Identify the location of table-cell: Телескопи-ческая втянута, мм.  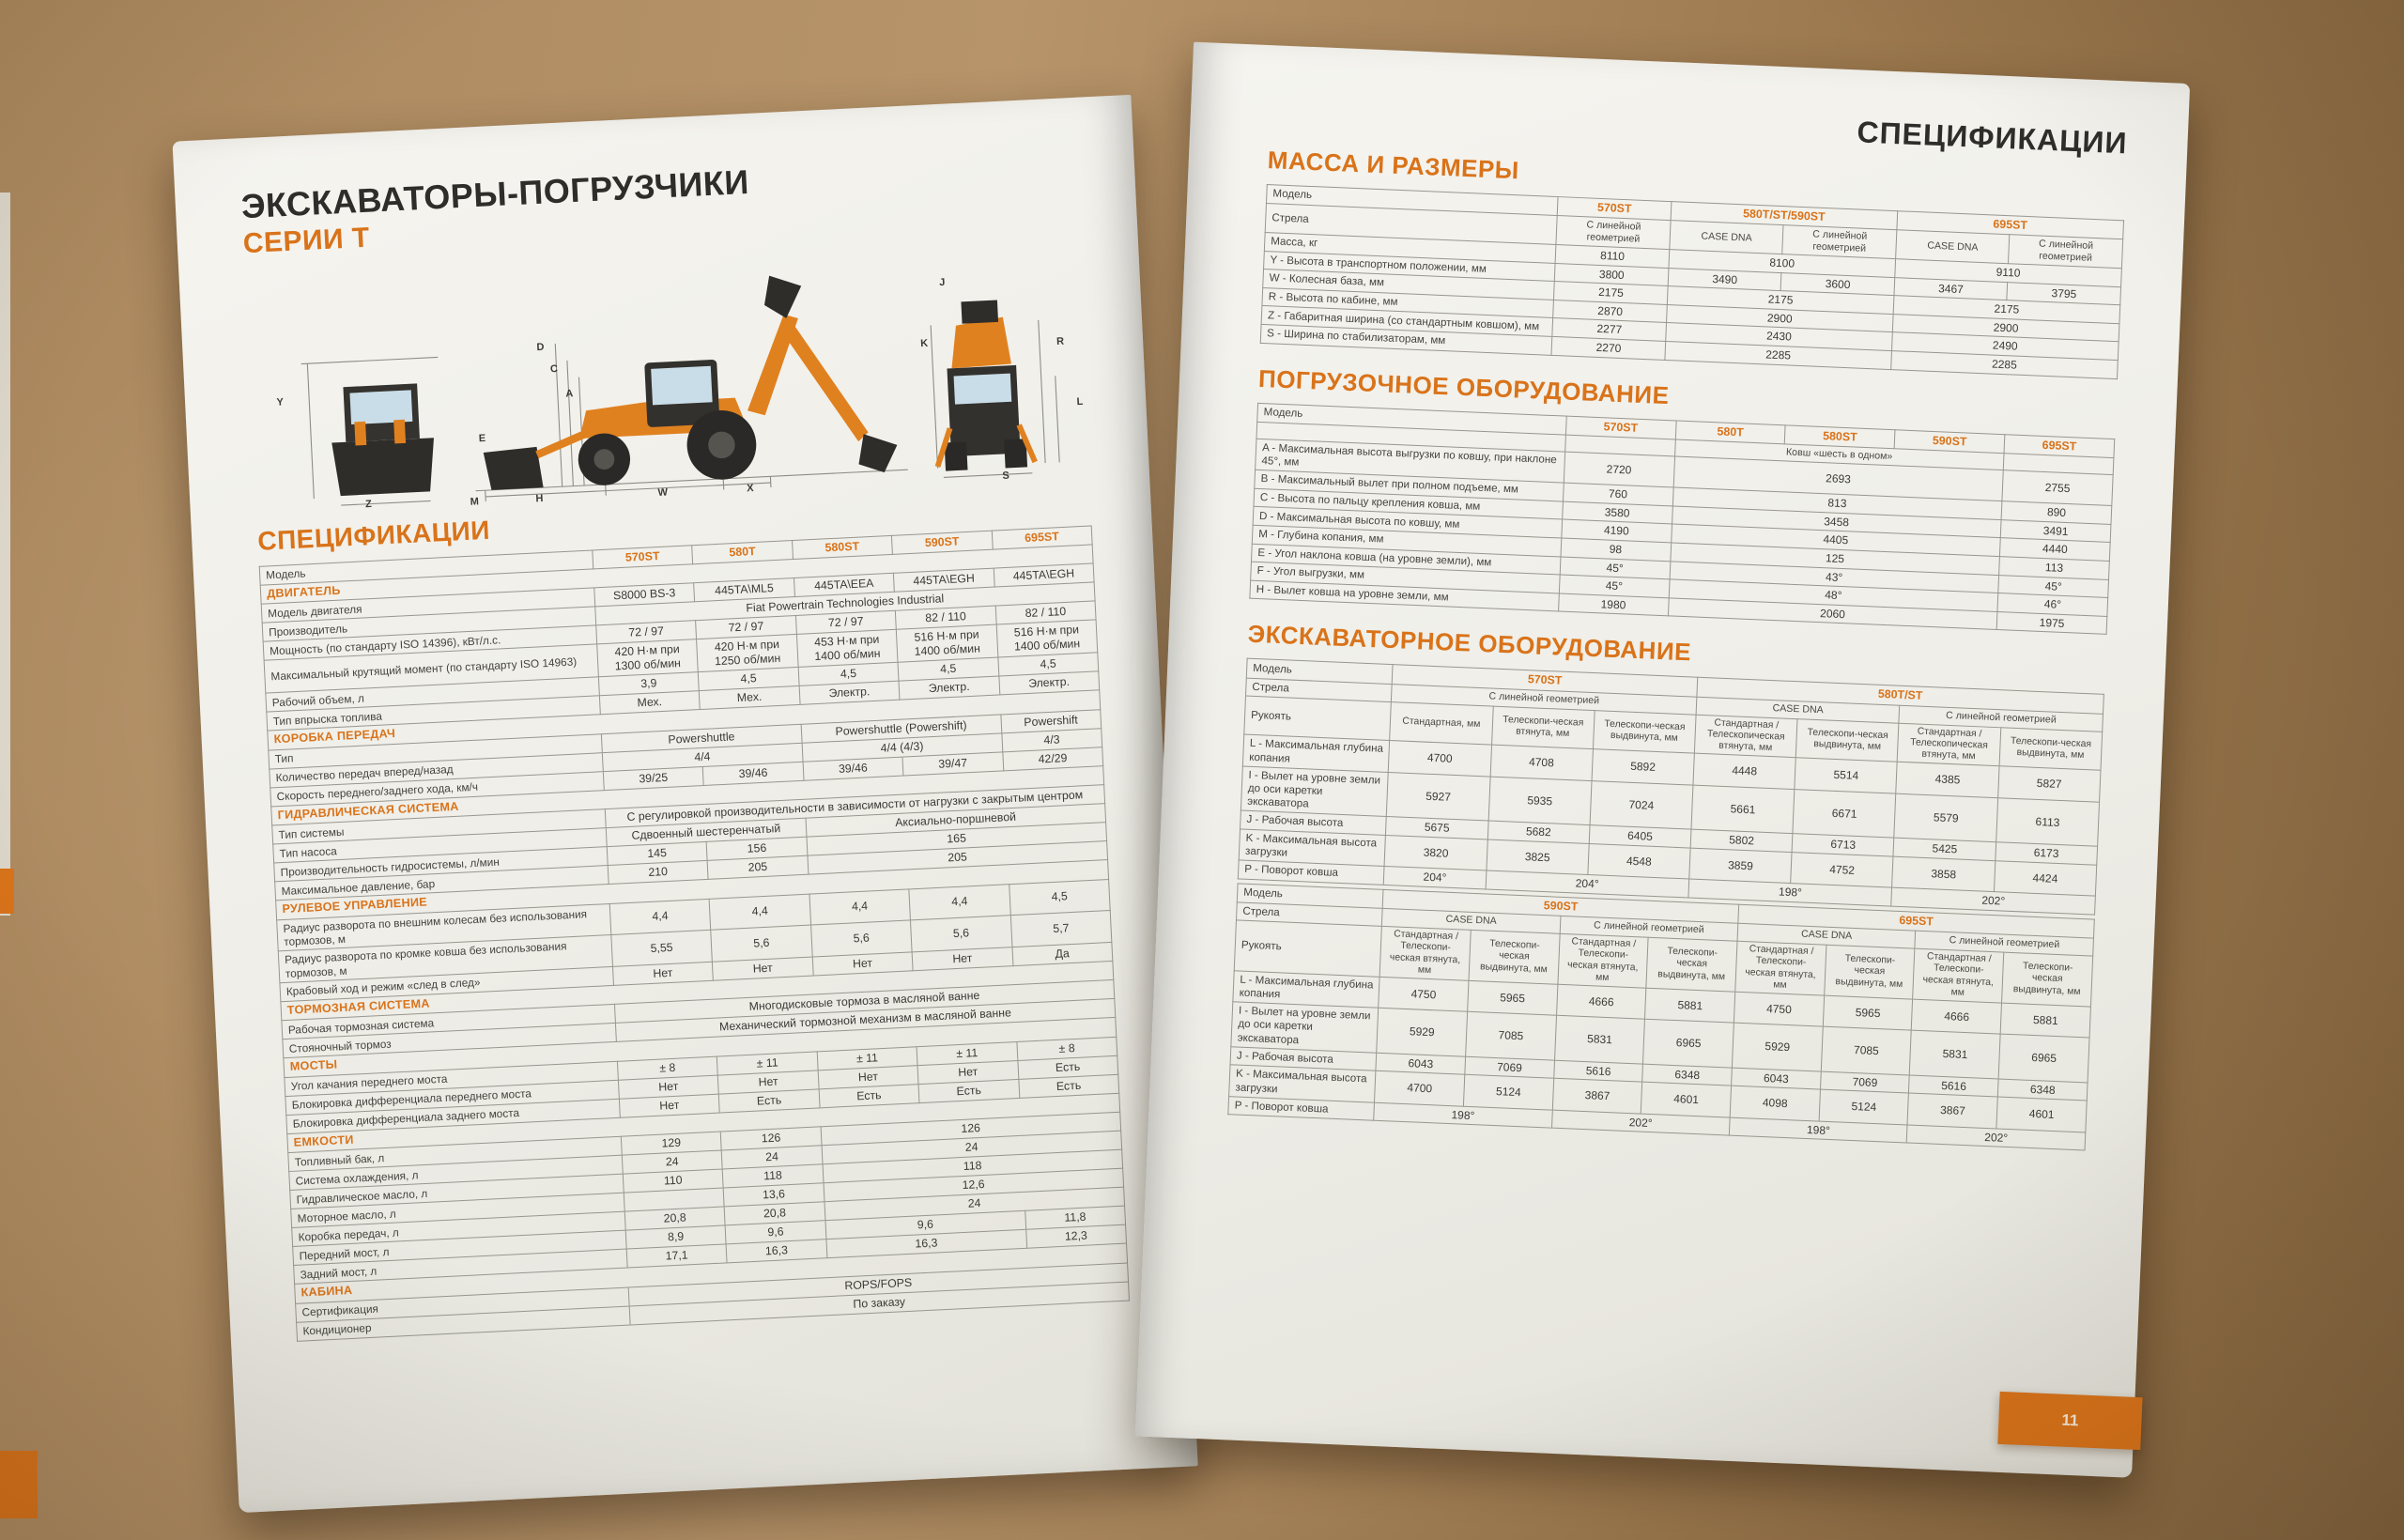
(1543, 727).